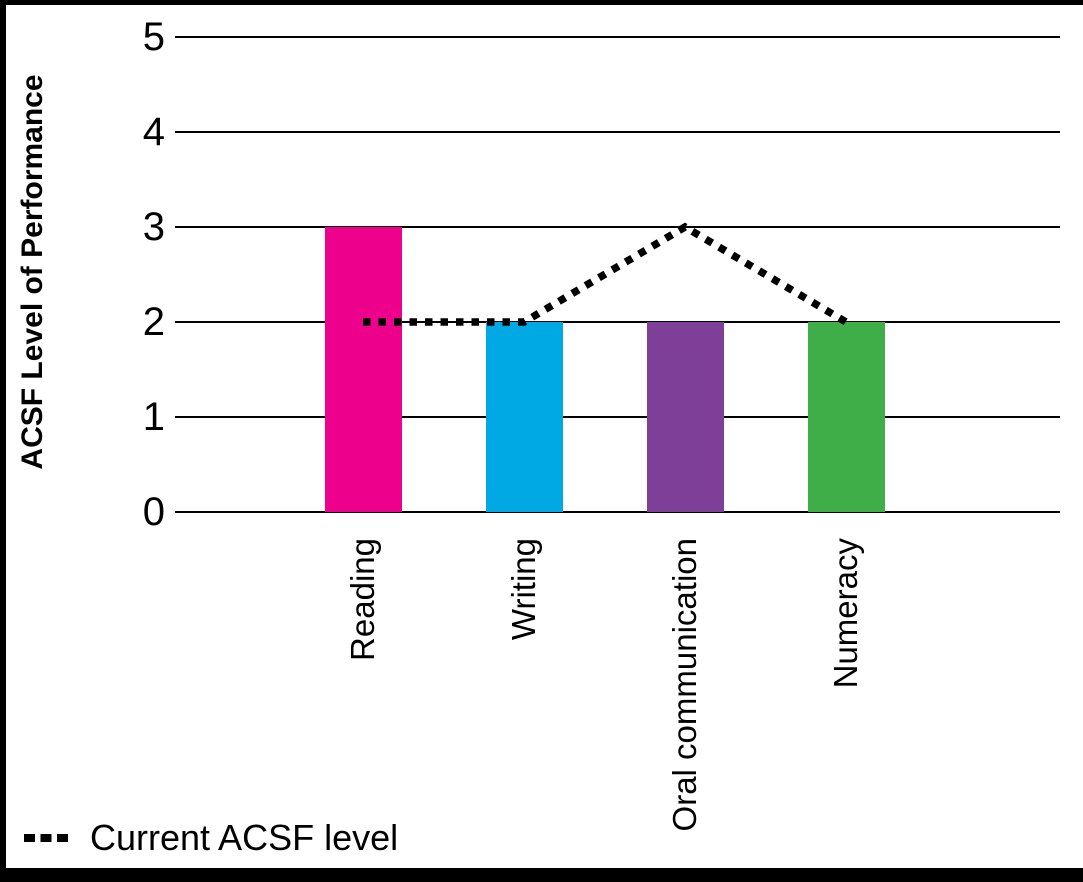 This screenshot has height=882, width=1083. What do you see at coordinates (3, 441) in the screenshot?
I see `frame-border-left` at bounding box center [3, 441].